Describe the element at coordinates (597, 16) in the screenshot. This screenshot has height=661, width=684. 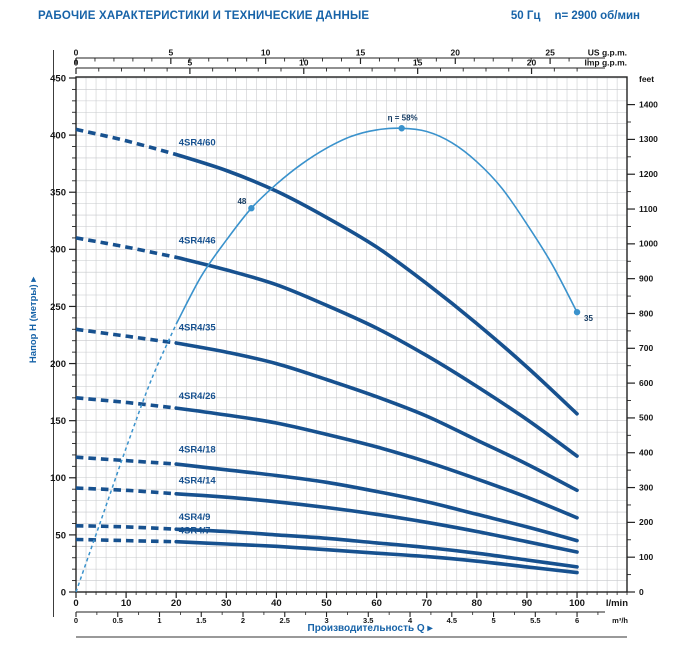
I see `speed-label: n= 2900 об/мин` at that location.